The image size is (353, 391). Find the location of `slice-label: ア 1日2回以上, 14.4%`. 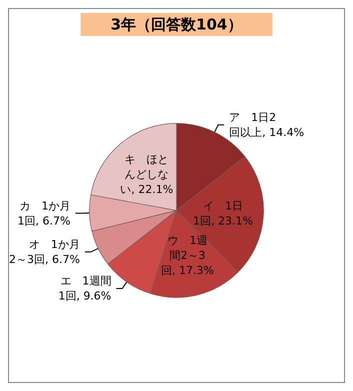

slice-label: ア 1日2回以上, 14.4% is located at coordinates (266, 124).